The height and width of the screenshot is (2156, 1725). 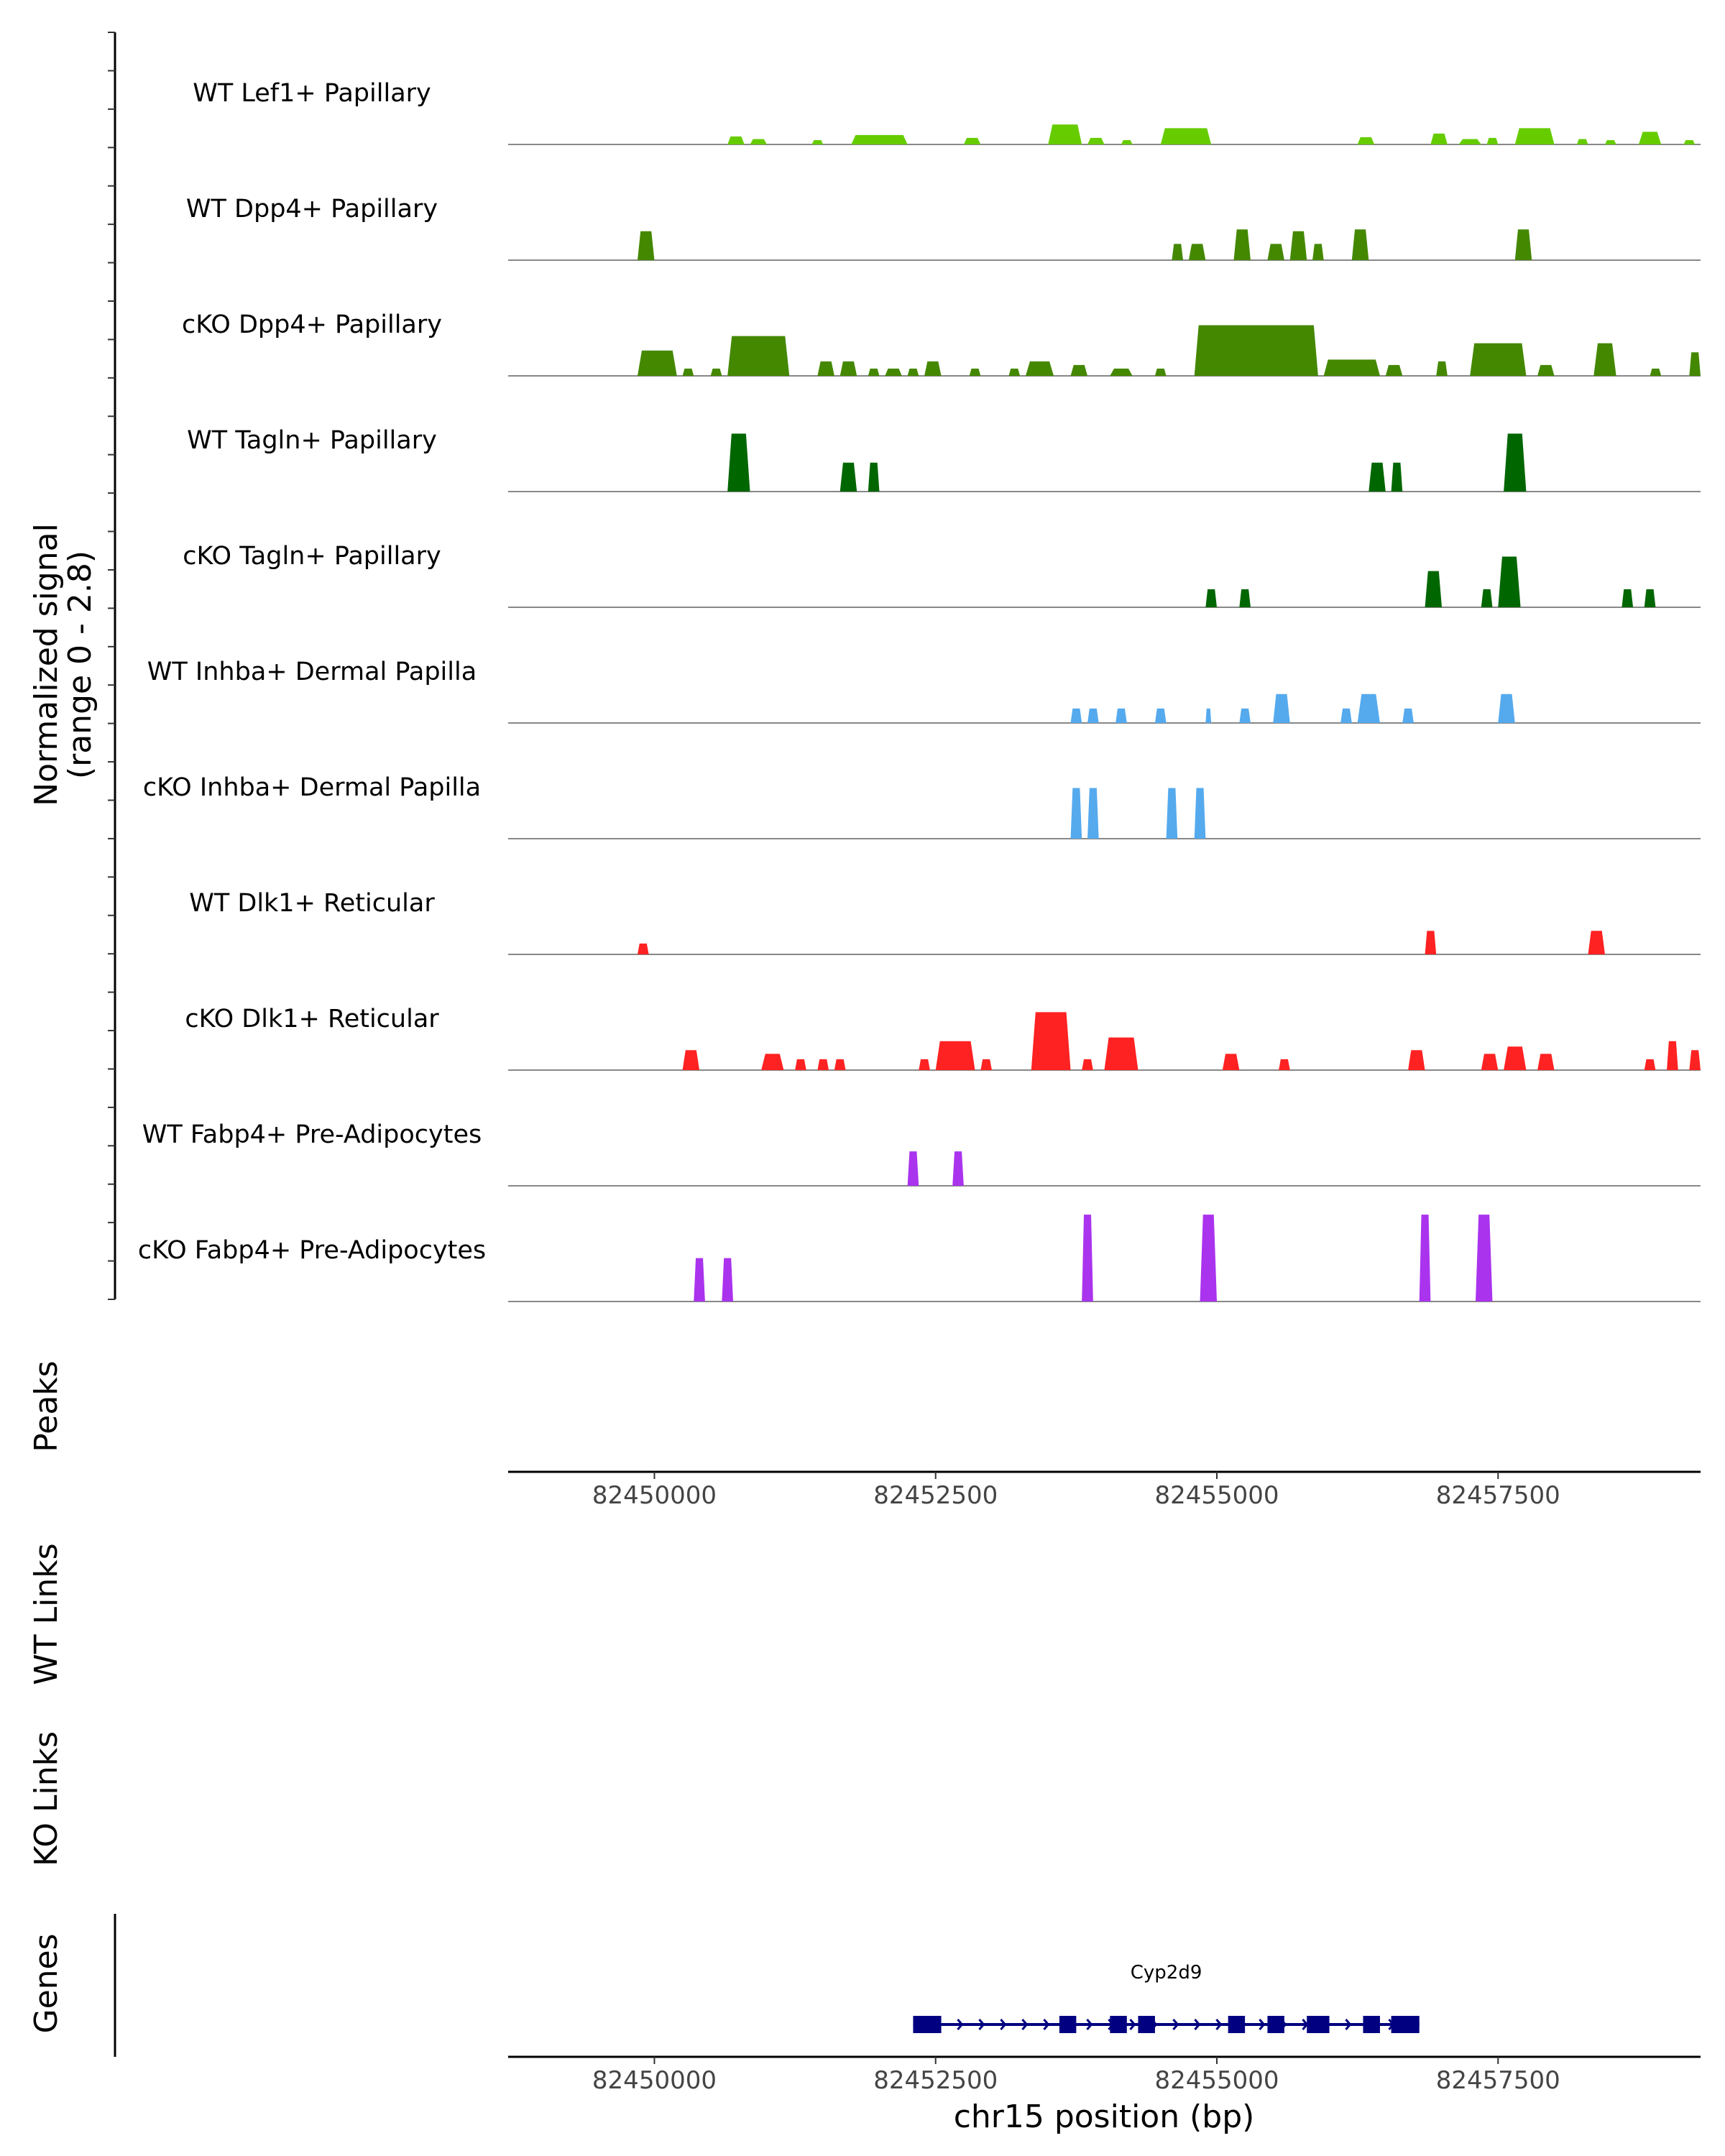 I want to click on track-5: WT Inhba+ Dermal Papilla, so click(x=924, y=691).